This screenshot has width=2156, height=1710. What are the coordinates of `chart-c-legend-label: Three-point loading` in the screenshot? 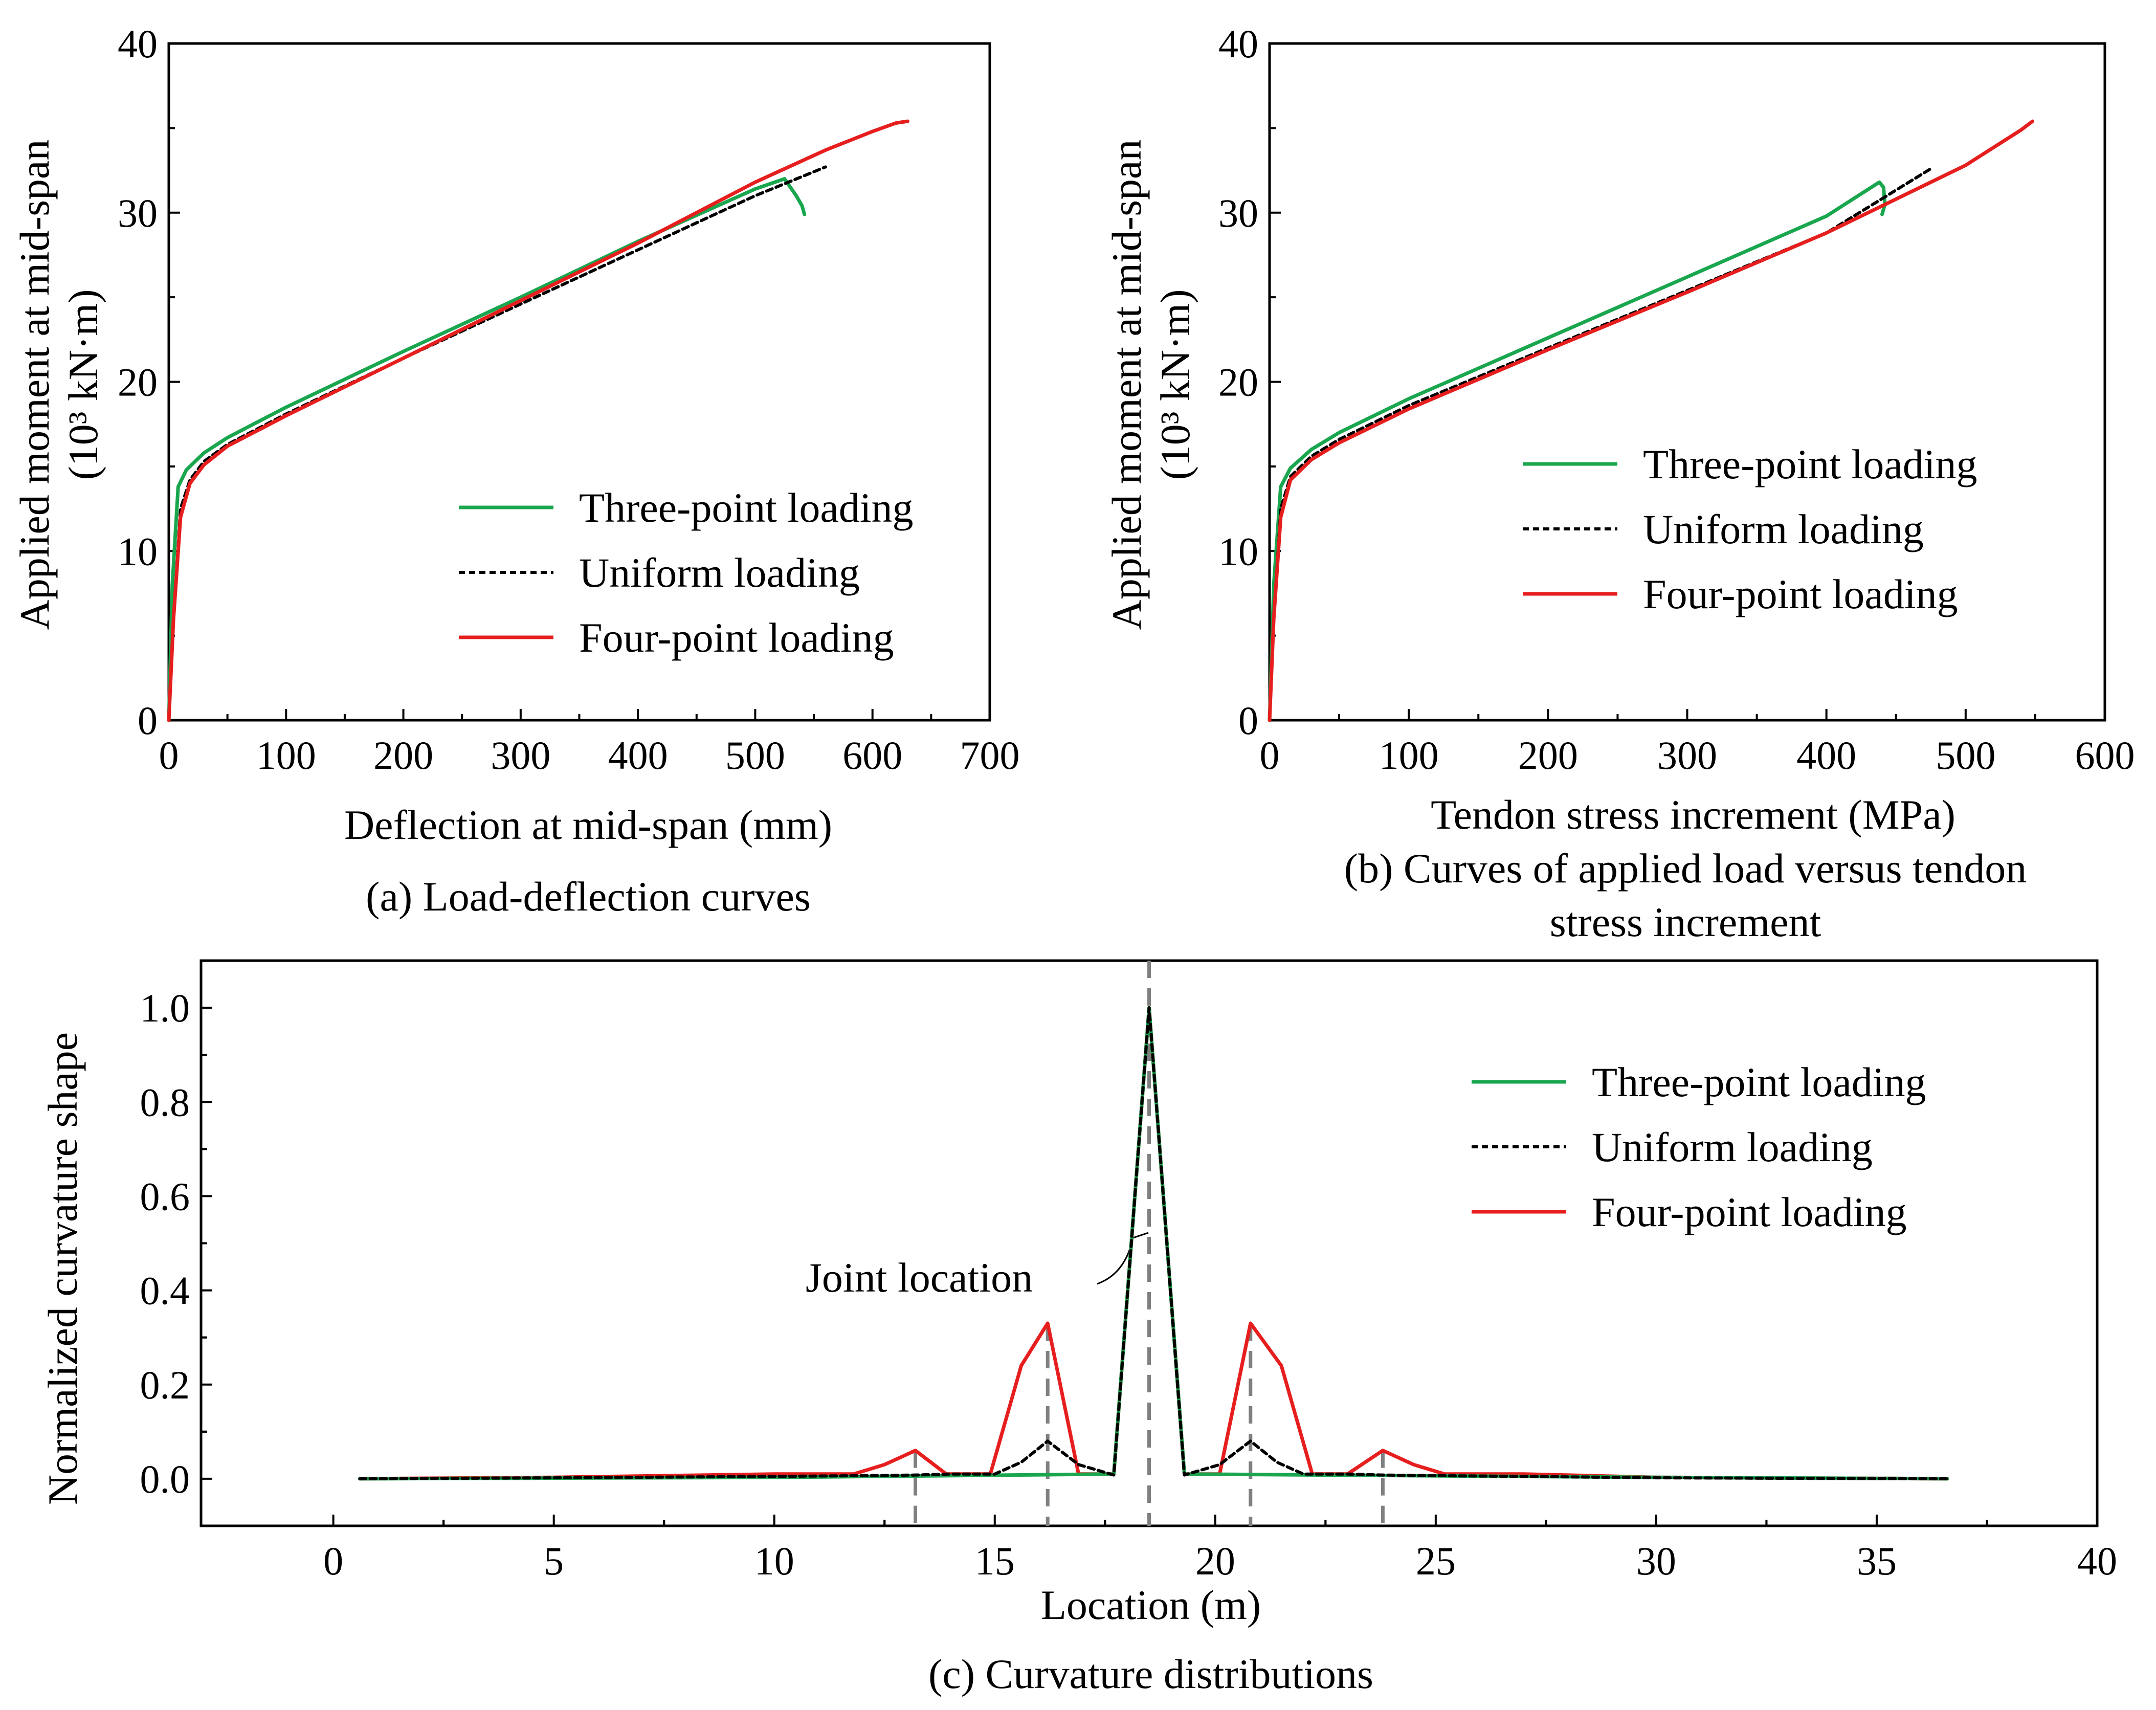 It's located at (1759, 1082).